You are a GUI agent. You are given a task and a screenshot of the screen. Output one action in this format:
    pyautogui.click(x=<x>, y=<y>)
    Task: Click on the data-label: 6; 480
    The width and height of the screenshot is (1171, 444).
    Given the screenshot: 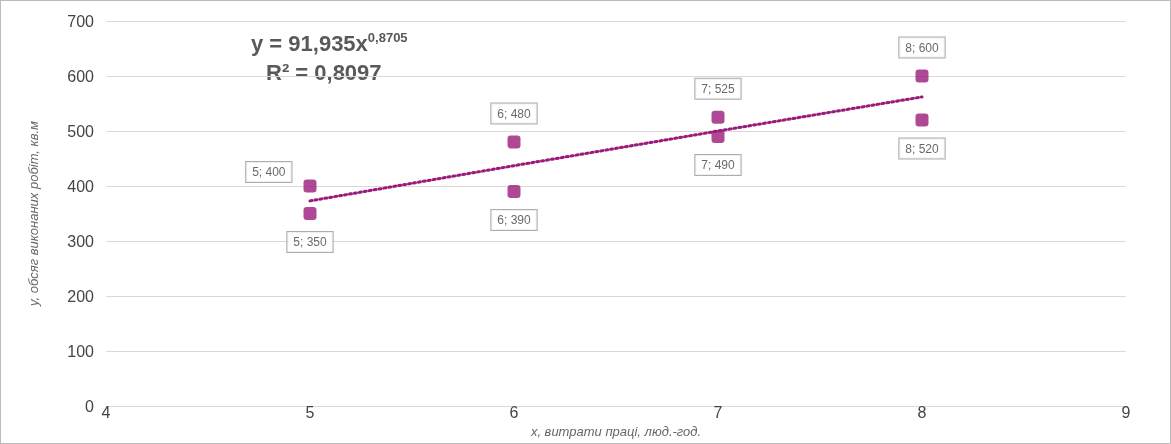 What is the action you would take?
    pyautogui.click(x=514, y=113)
    